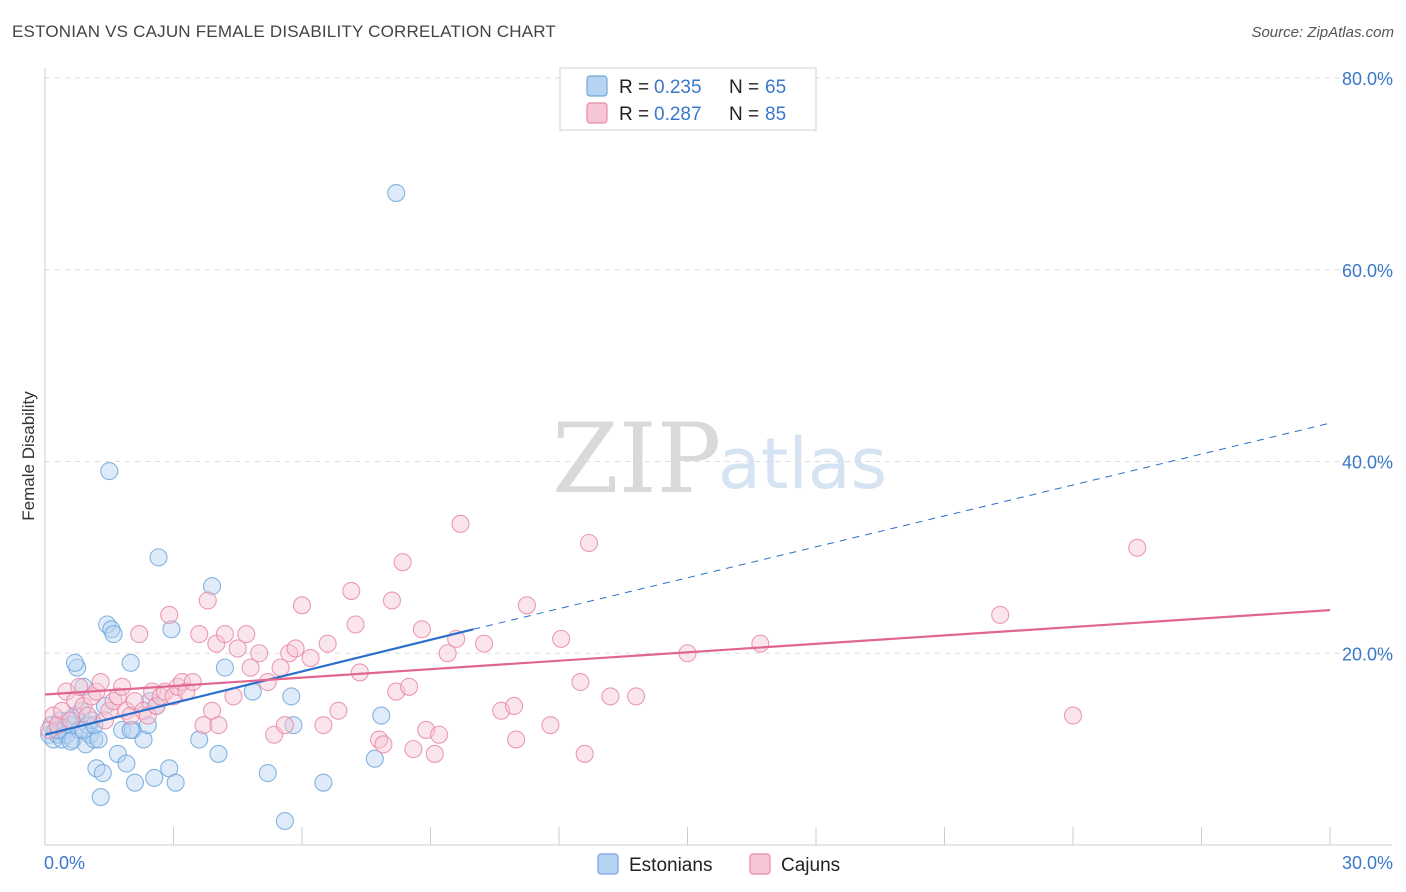 The height and width of the screenshot is (892, 1406). Describe the element at coordinates (597, 86) in the screenshot. I see `legend-swatch-estonians` at that location.